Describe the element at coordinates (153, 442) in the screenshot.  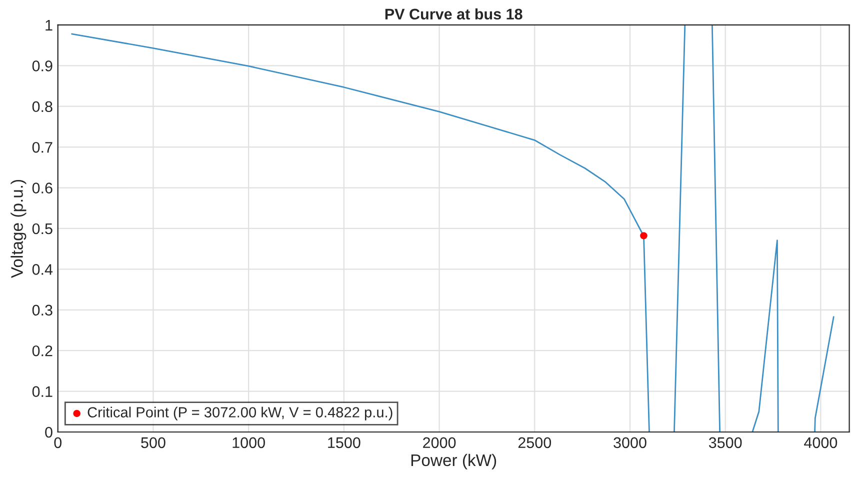
I see `x-tick-label: 500` at that location.